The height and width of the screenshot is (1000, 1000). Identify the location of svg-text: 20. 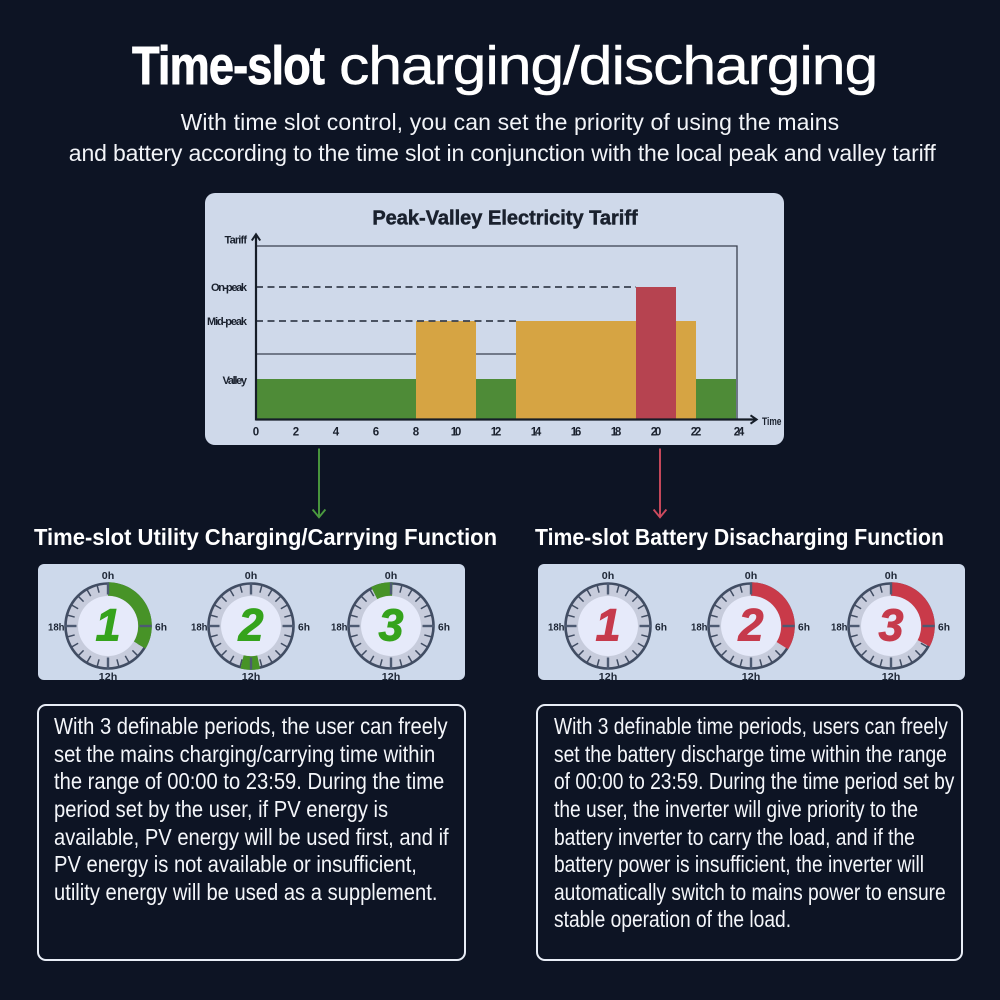
(656, 433).